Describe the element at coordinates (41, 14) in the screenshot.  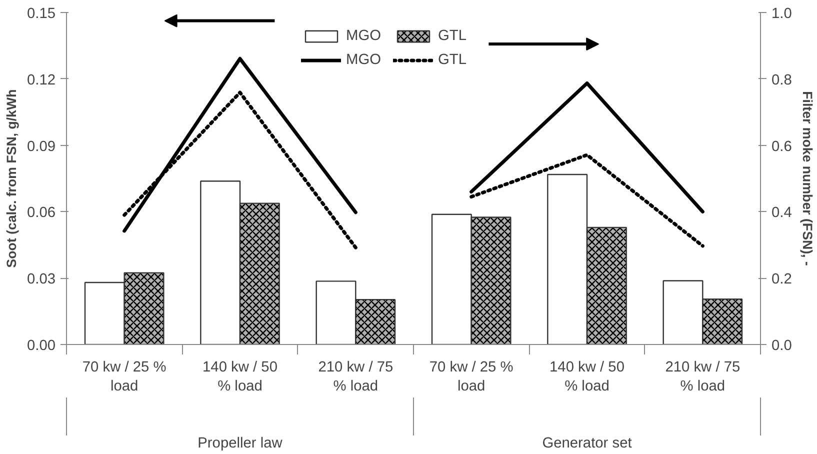
I see `y-tick-label: 0.15` at that location.